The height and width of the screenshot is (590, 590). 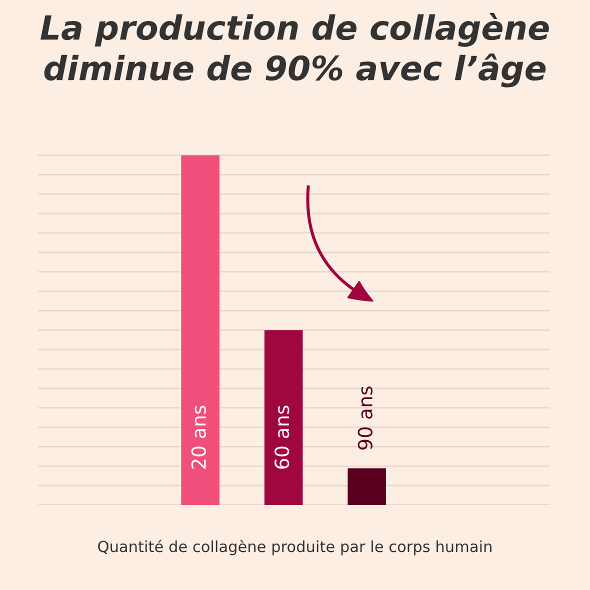 I want to click on x-tick-label: 90 ans, so click(x=365, y=418).